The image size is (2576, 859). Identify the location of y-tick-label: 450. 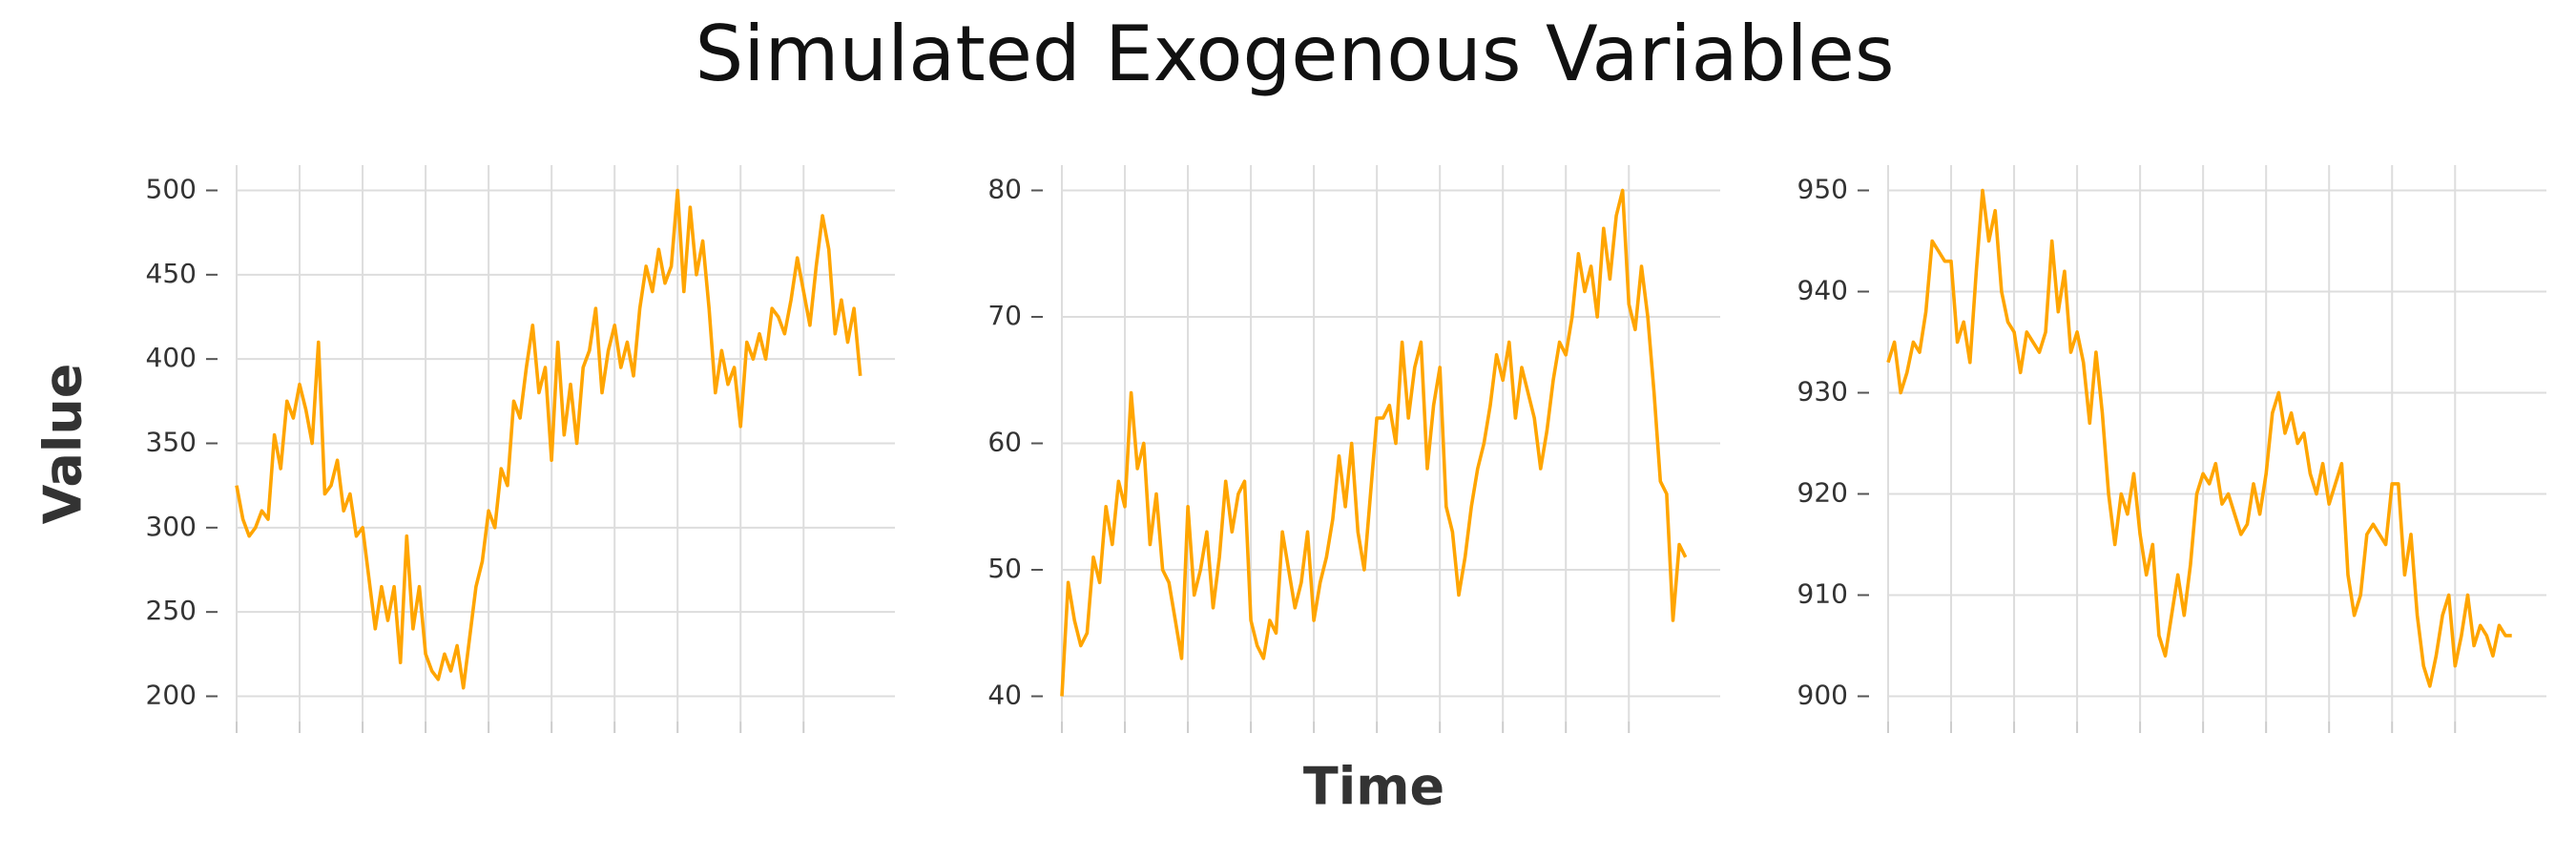
(171, 273).